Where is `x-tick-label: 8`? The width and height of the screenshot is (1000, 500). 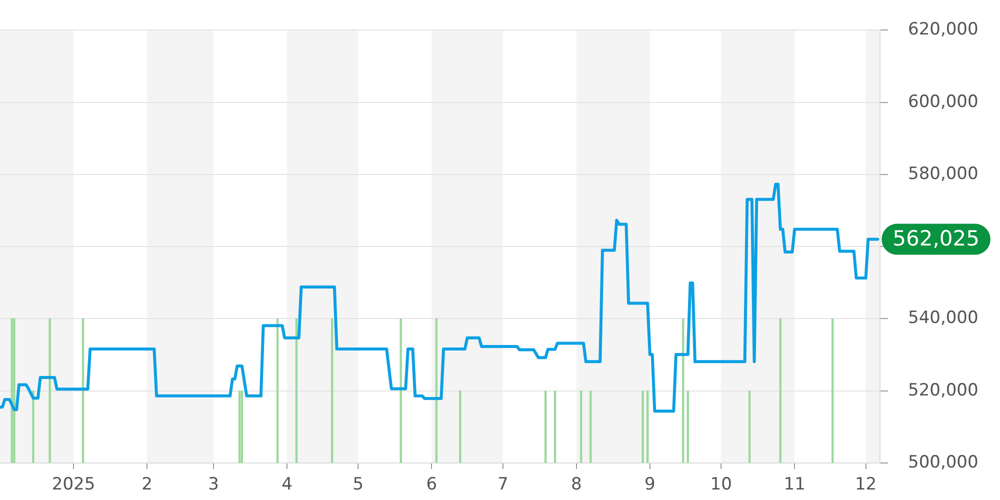 x-tick-label: 8 is located at coordinates (576, 484).